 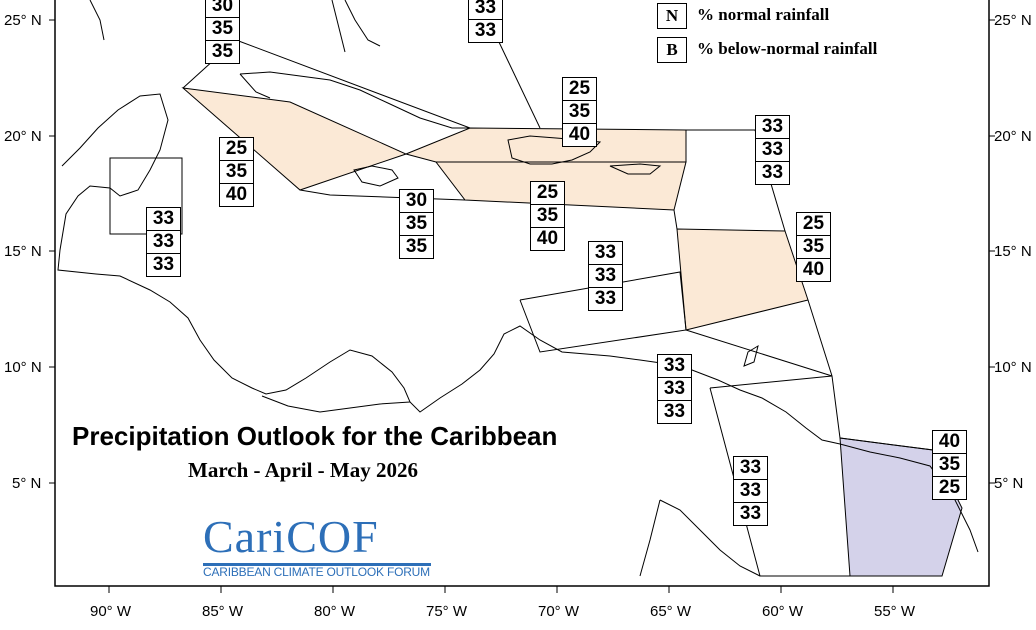 What do you see at coordinates (1013, 367) in the screenshot?
I see `lat-label-right: 10° N` at bounding box center [1013, 367].